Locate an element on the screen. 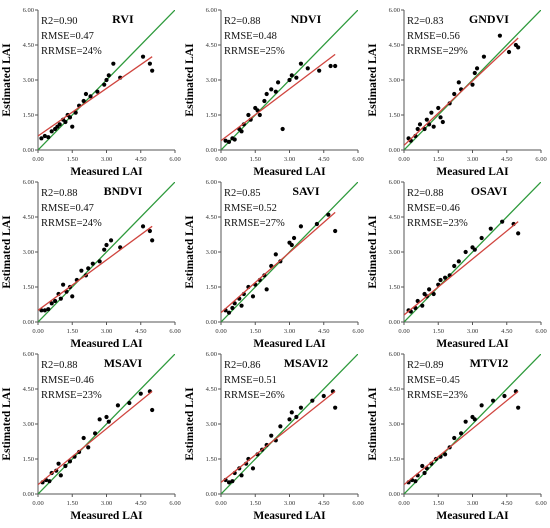  x-axis-label: Measured LAI is located at coordinates (472, 344).